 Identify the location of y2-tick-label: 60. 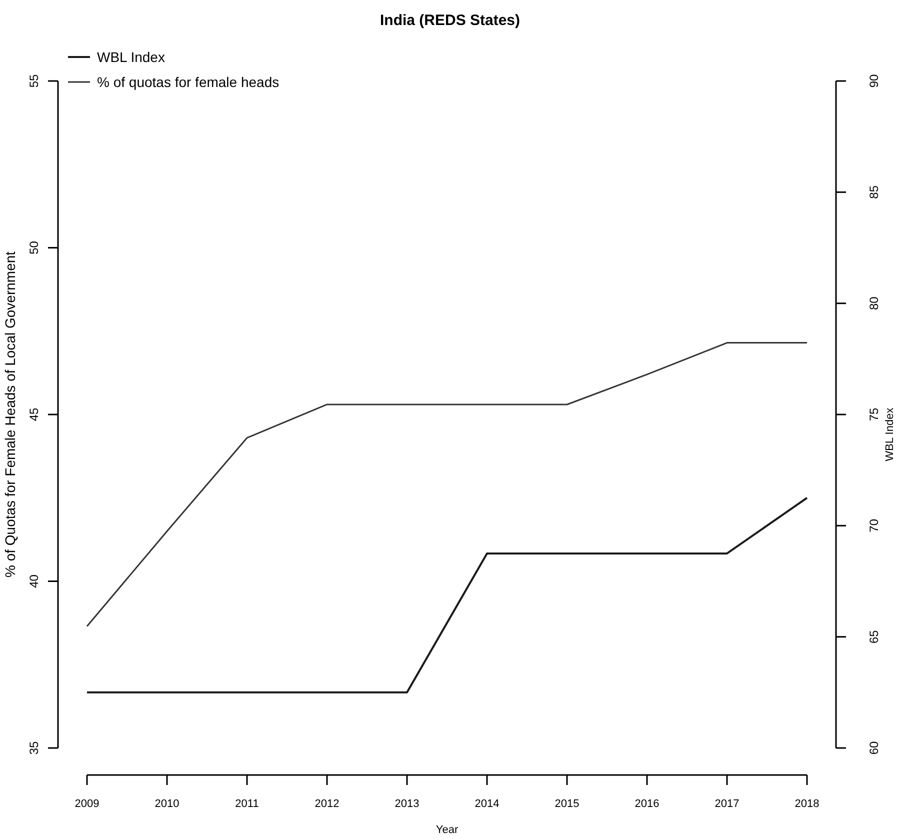
(874, 748).